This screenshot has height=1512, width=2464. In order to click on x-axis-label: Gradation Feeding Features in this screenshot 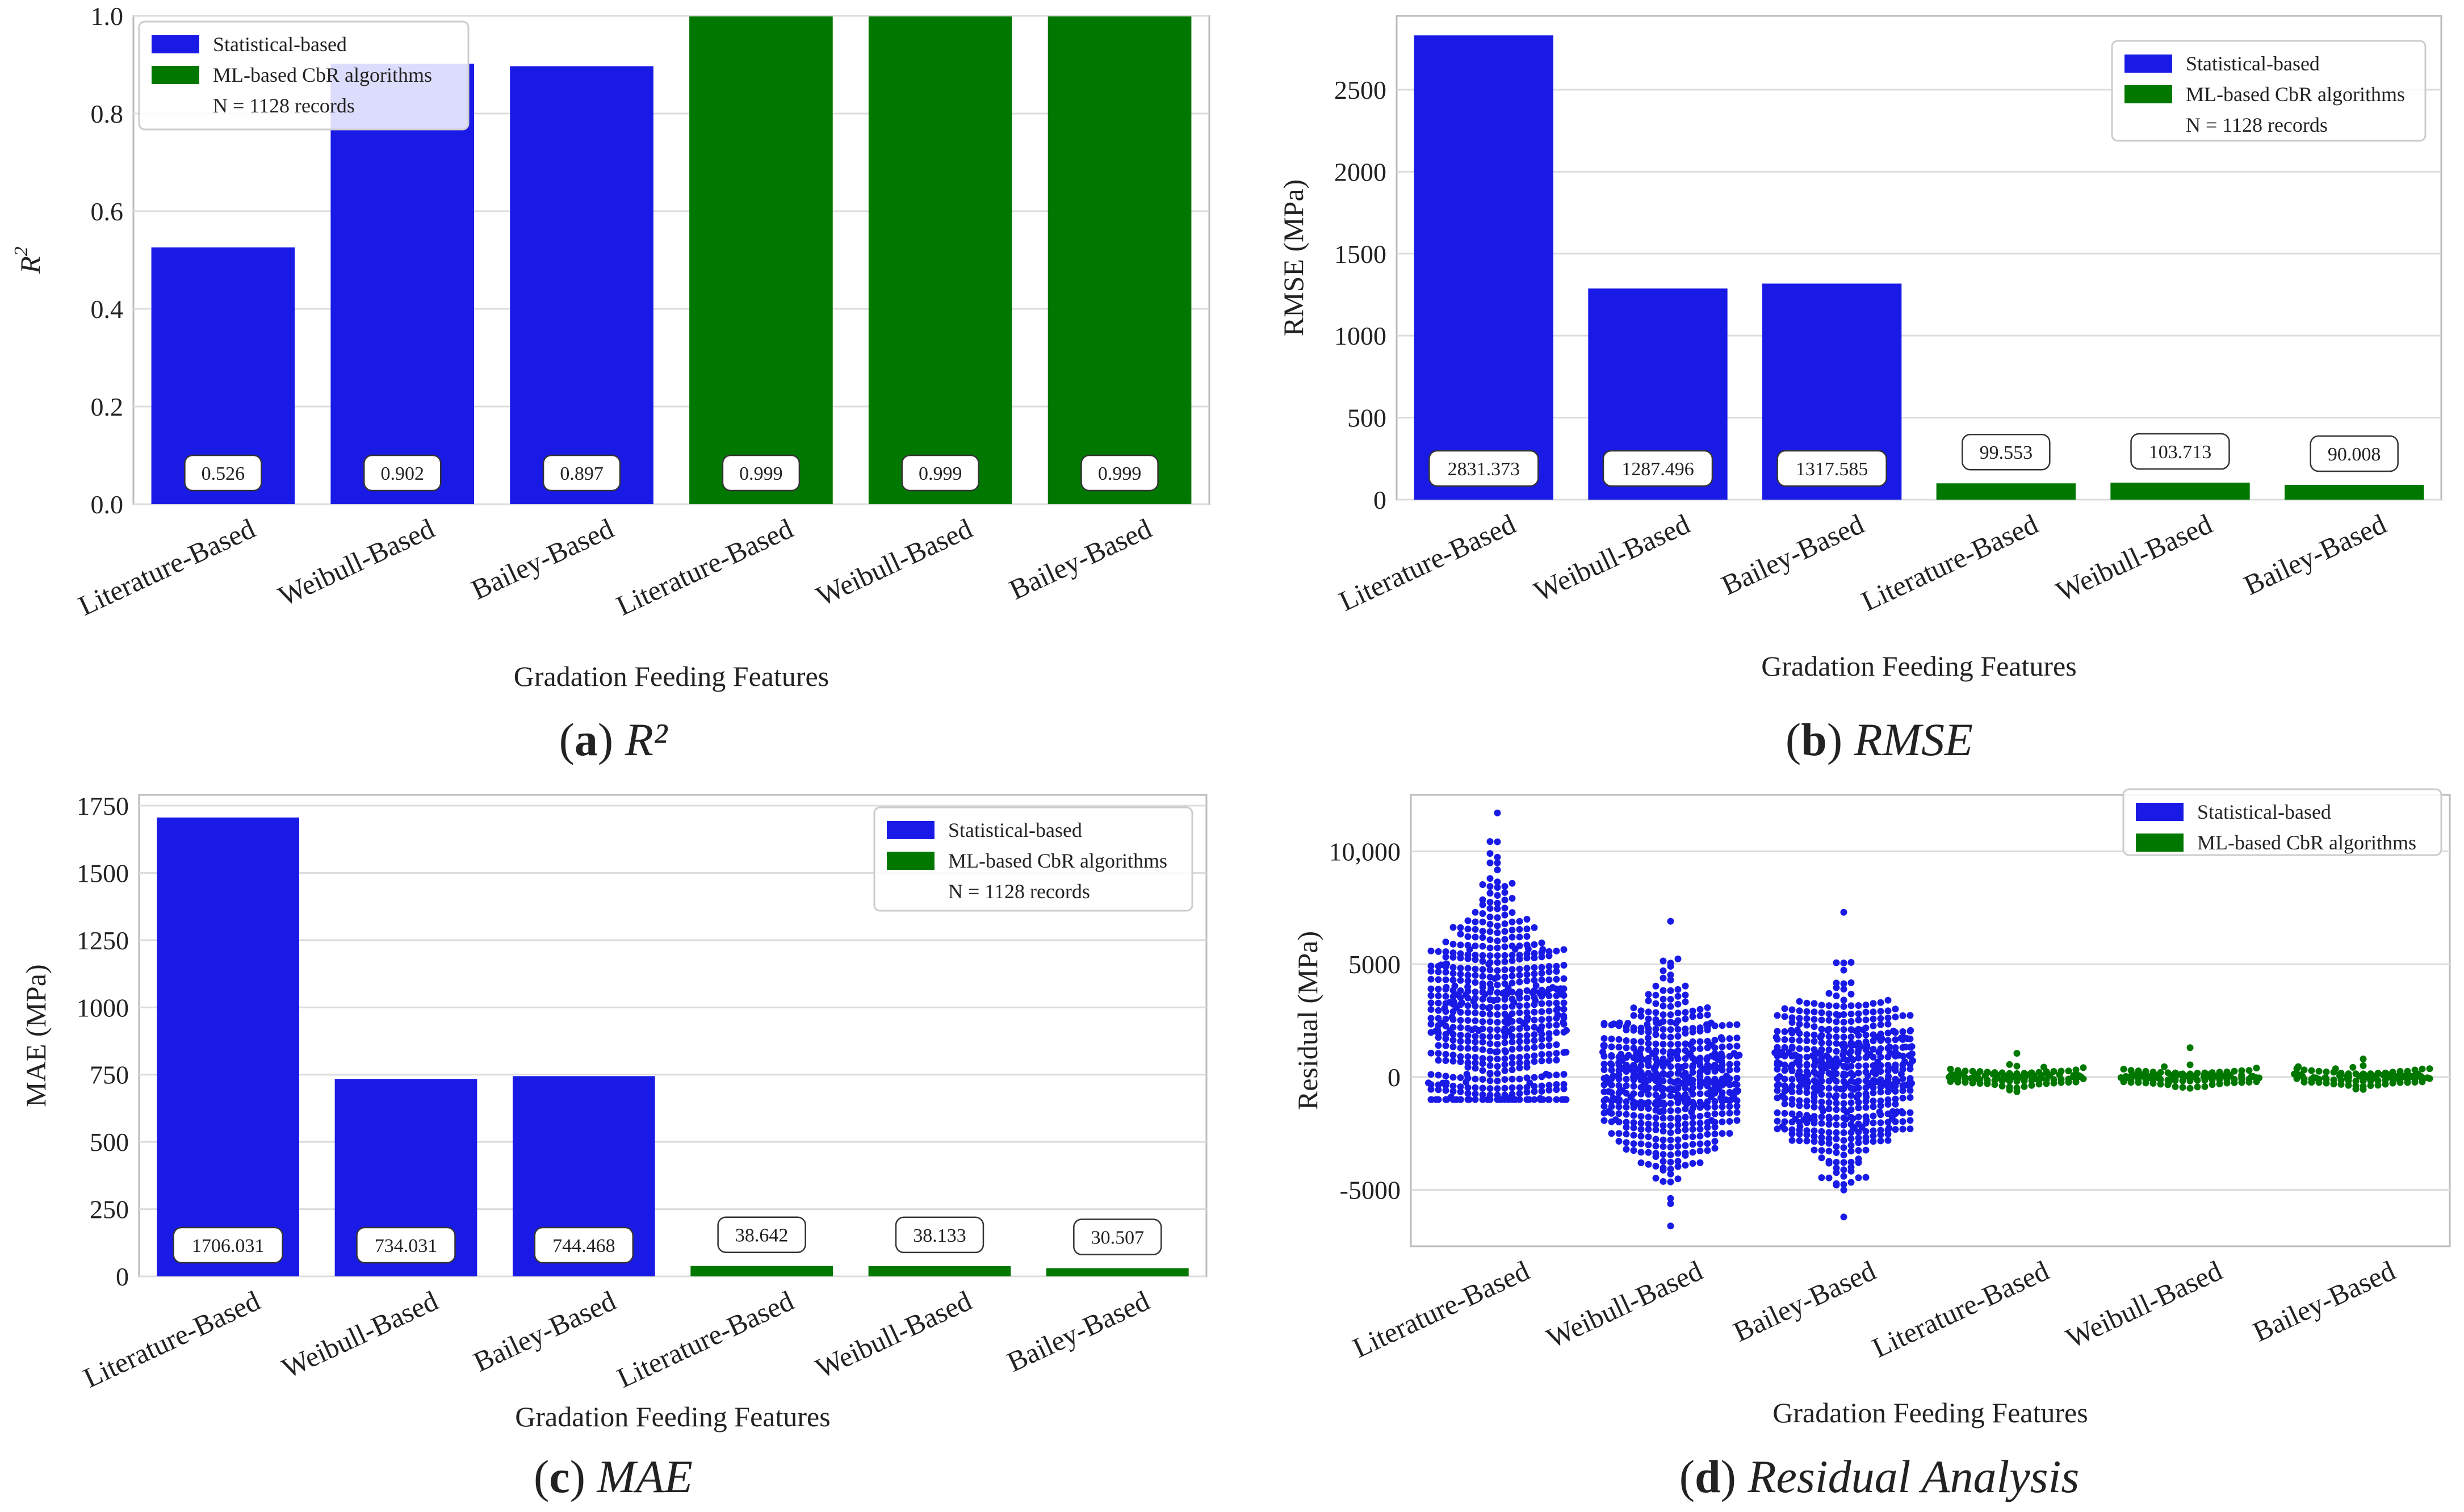, I will do `click(1930, 1413)`.